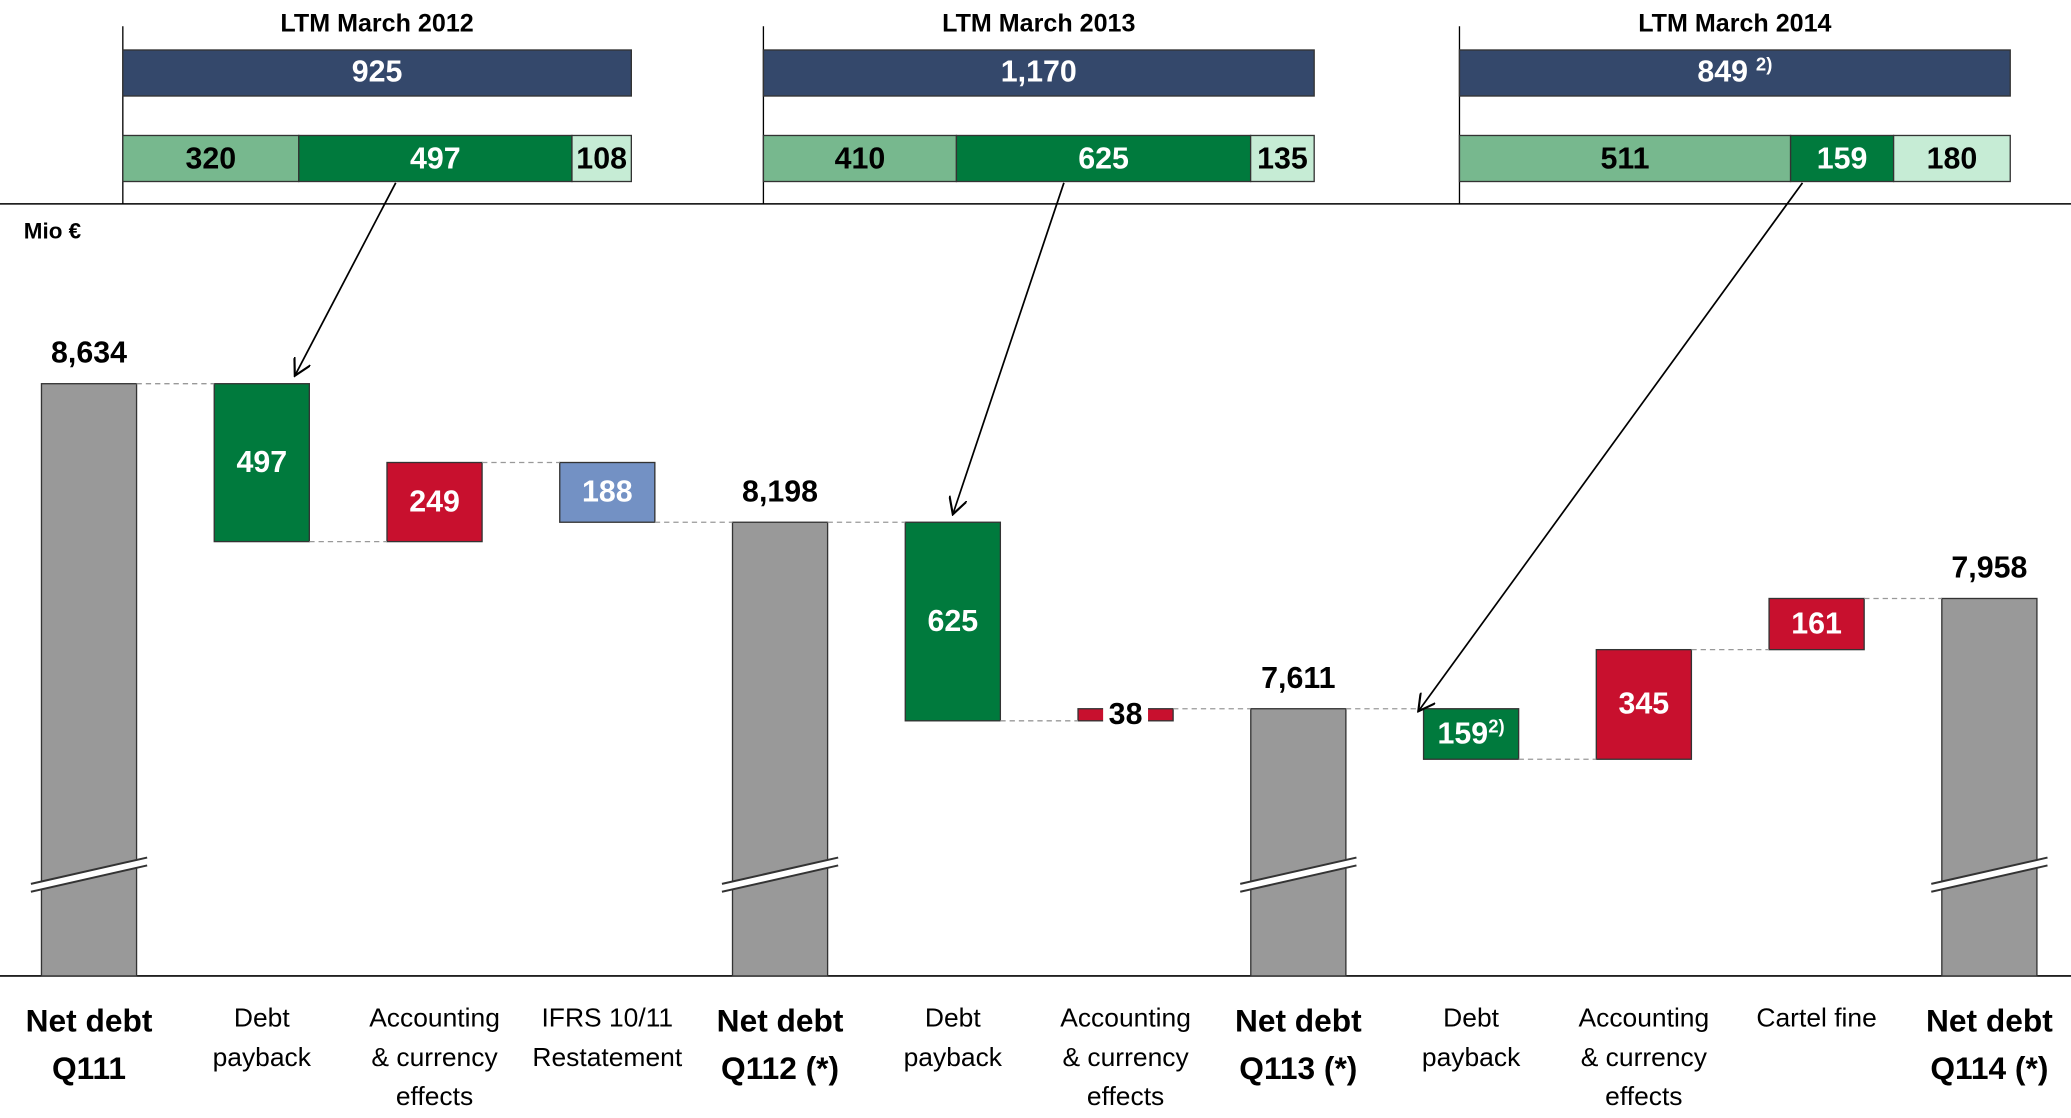  I want to click on value-label: 38, so click(1126, 714).